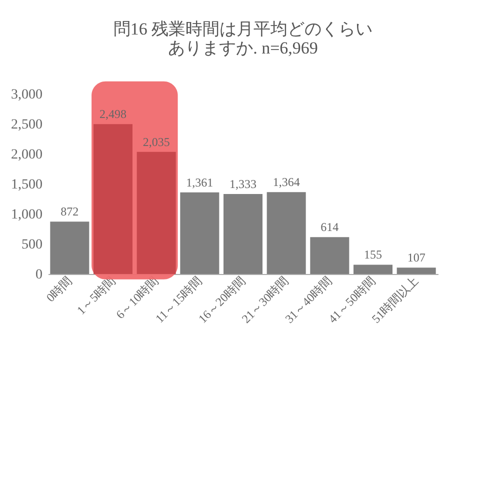 Image resolution: width=500 pixels, height=500 pixels. Describe the element at coordinates (26, 155) in the screenshot. I see `y-tick-label: 2,000` at that location.